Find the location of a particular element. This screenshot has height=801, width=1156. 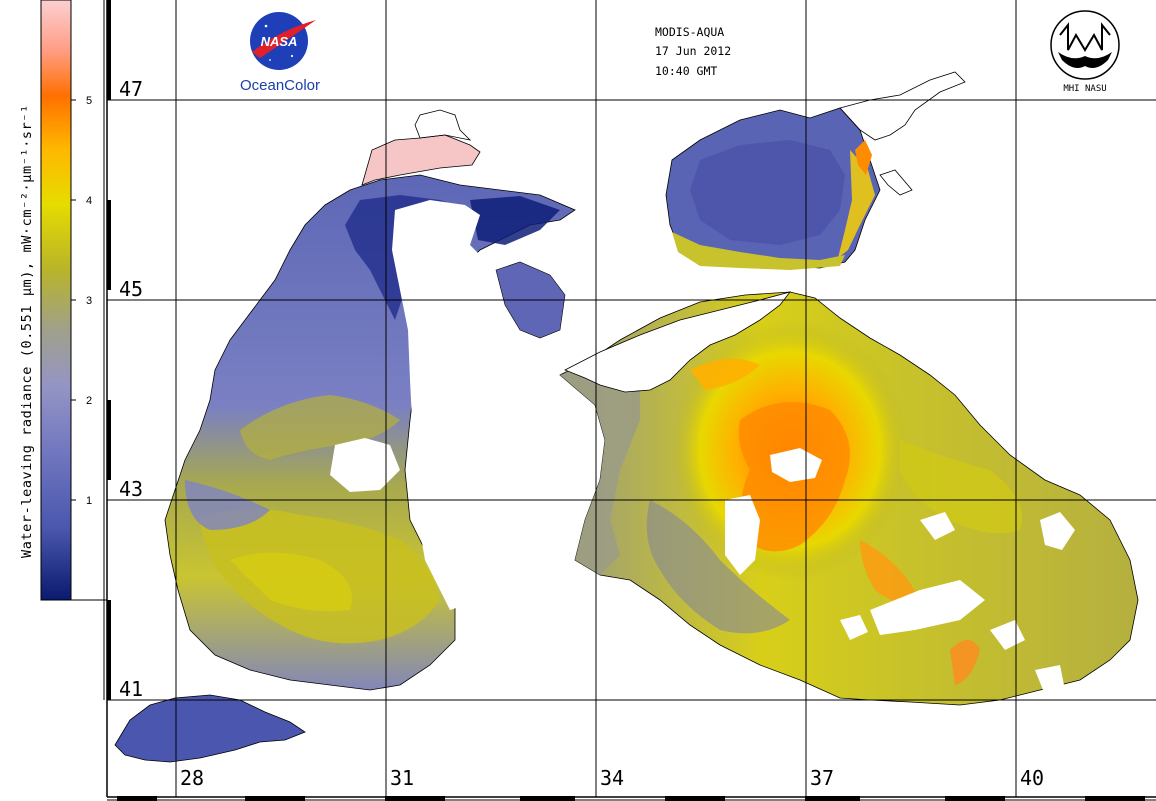

image-metadata: MODIS-AQUA 17 Jun 2012 10:40 GMT is located at coordinates (693, 51).